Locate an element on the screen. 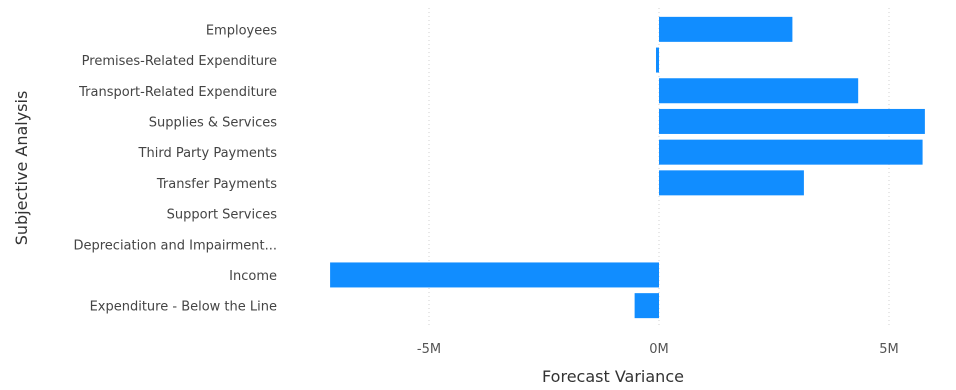 The height and width of the screenshot is (390, 956). tick-labels: -5M 0M 5M is located at coordinates (658, 349).